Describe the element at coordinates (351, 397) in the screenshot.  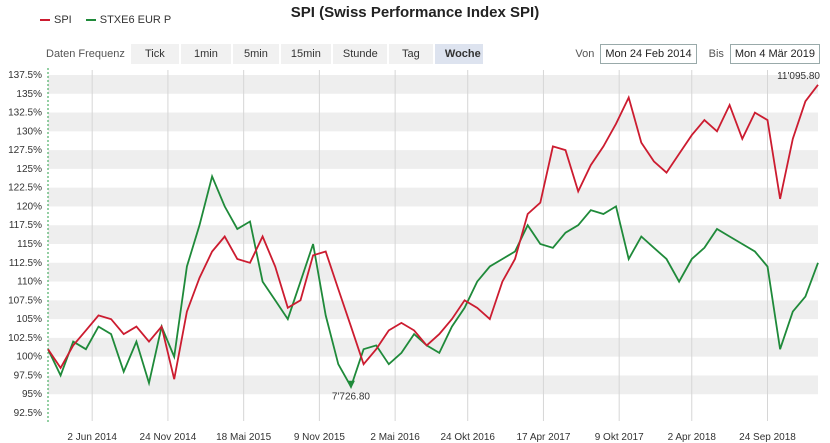
I see `annotation-low: 7'726.80` at that location.